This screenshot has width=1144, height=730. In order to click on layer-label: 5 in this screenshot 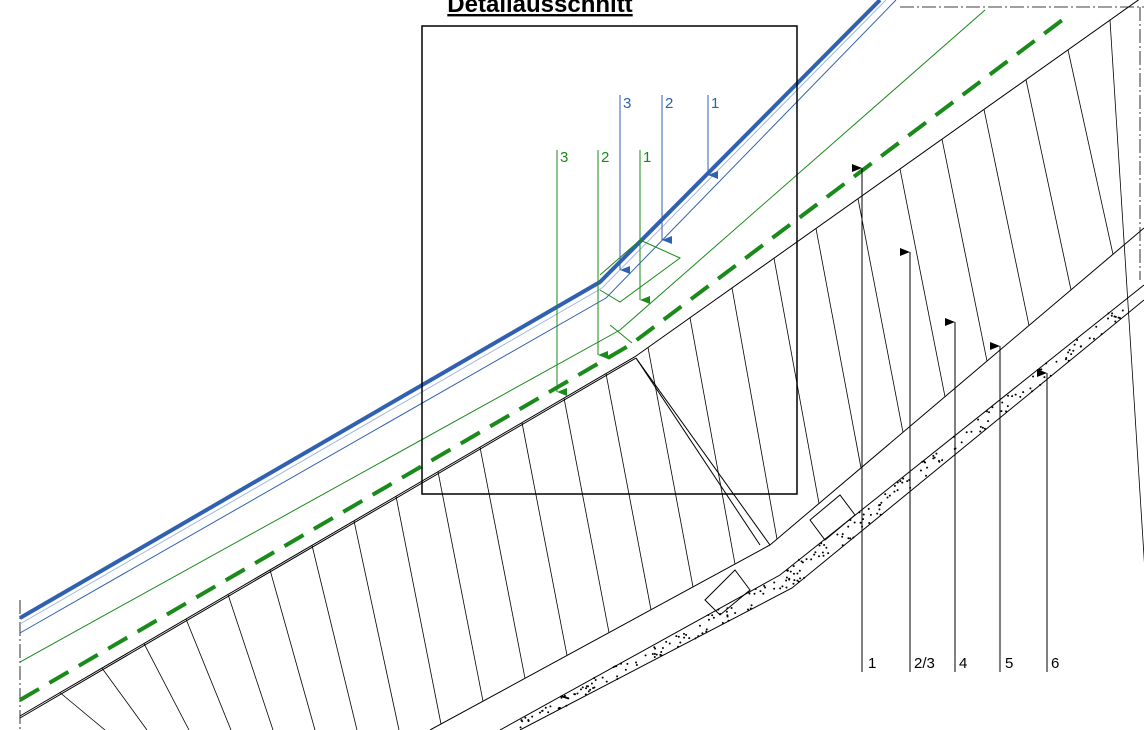, I will do `click(1009, 663)`.